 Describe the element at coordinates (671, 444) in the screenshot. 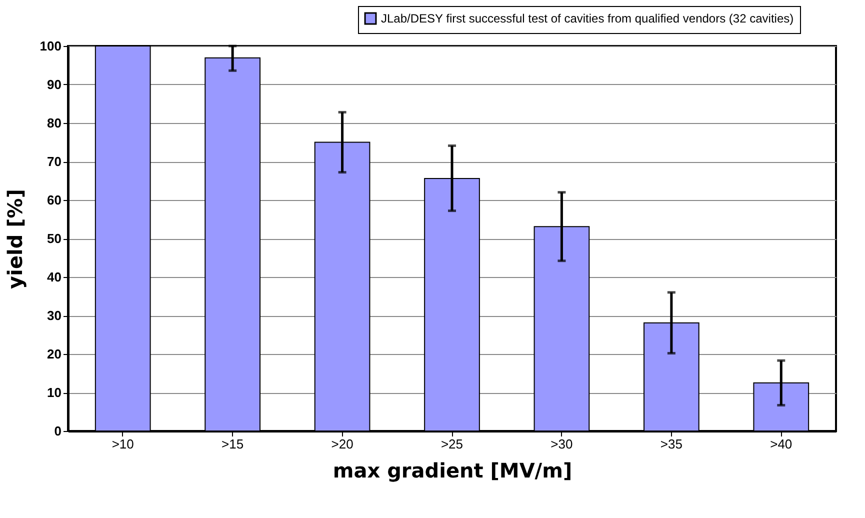

I see `x-tick-label: >35` at that location.